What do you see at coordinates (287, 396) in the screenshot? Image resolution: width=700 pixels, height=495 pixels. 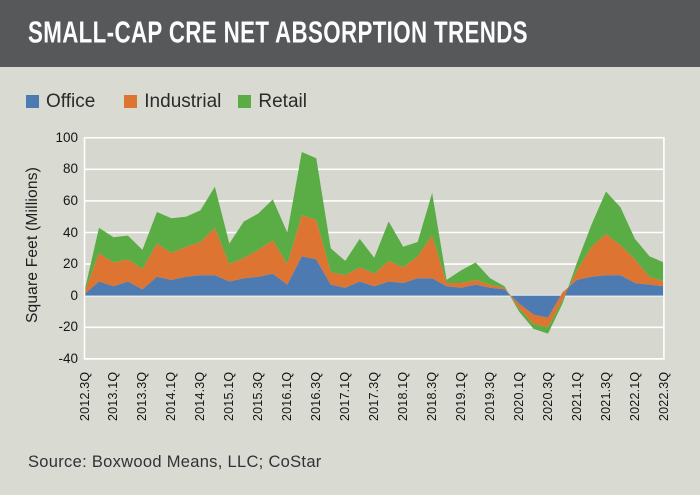 I see `x-tick-label: 2016.1Q` at bounding box center [287, 396].